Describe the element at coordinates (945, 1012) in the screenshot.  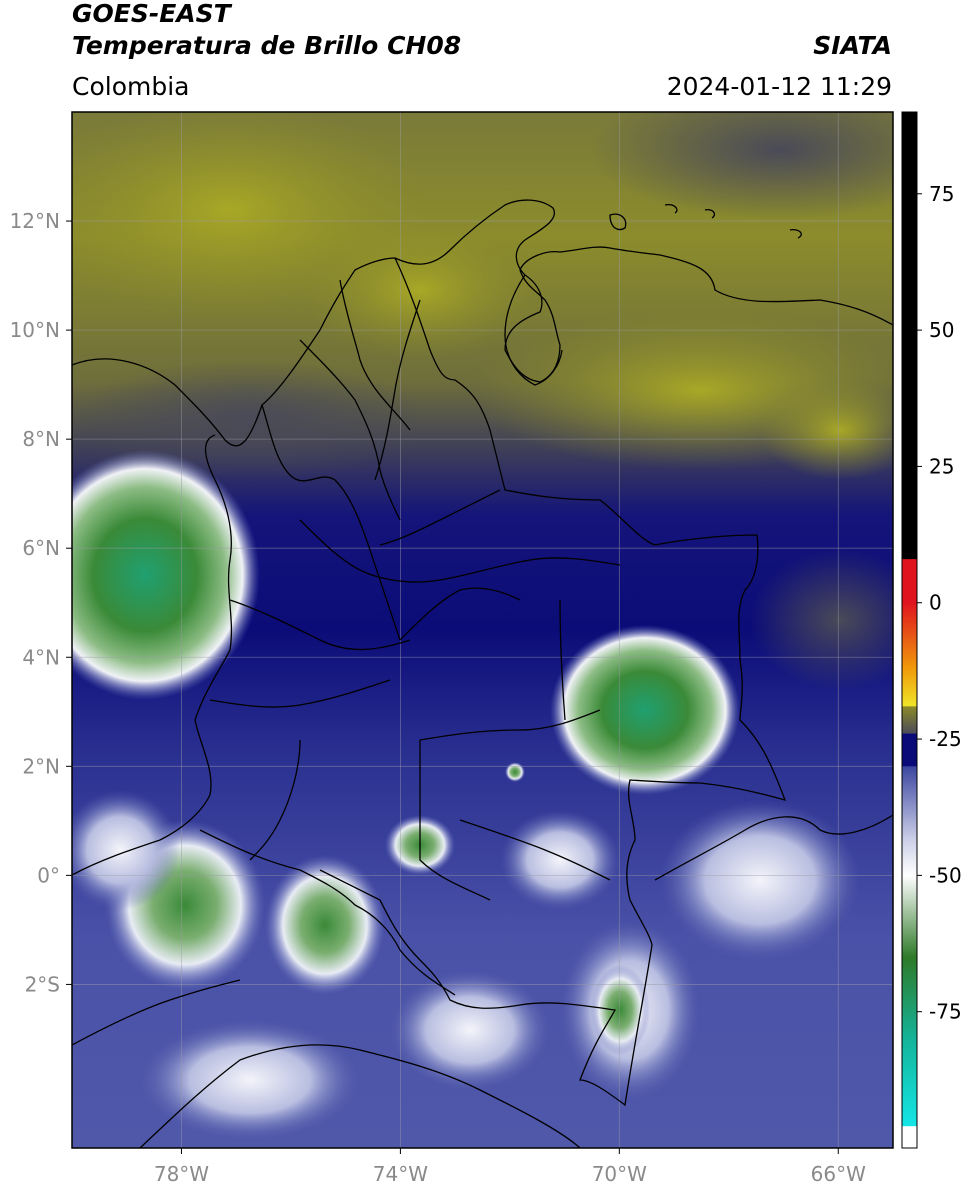
I see `colorbar-tick-label: -75` at that location.